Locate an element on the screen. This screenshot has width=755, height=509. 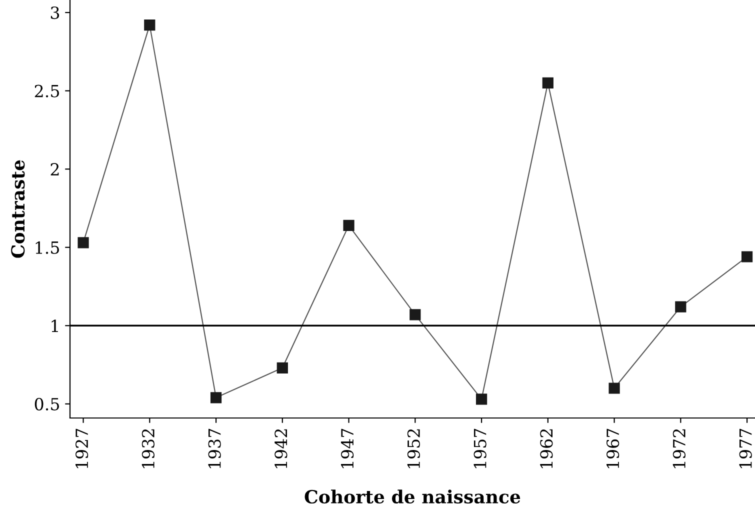
y-axis-title: Contraste is located at coordinates (18, 209).